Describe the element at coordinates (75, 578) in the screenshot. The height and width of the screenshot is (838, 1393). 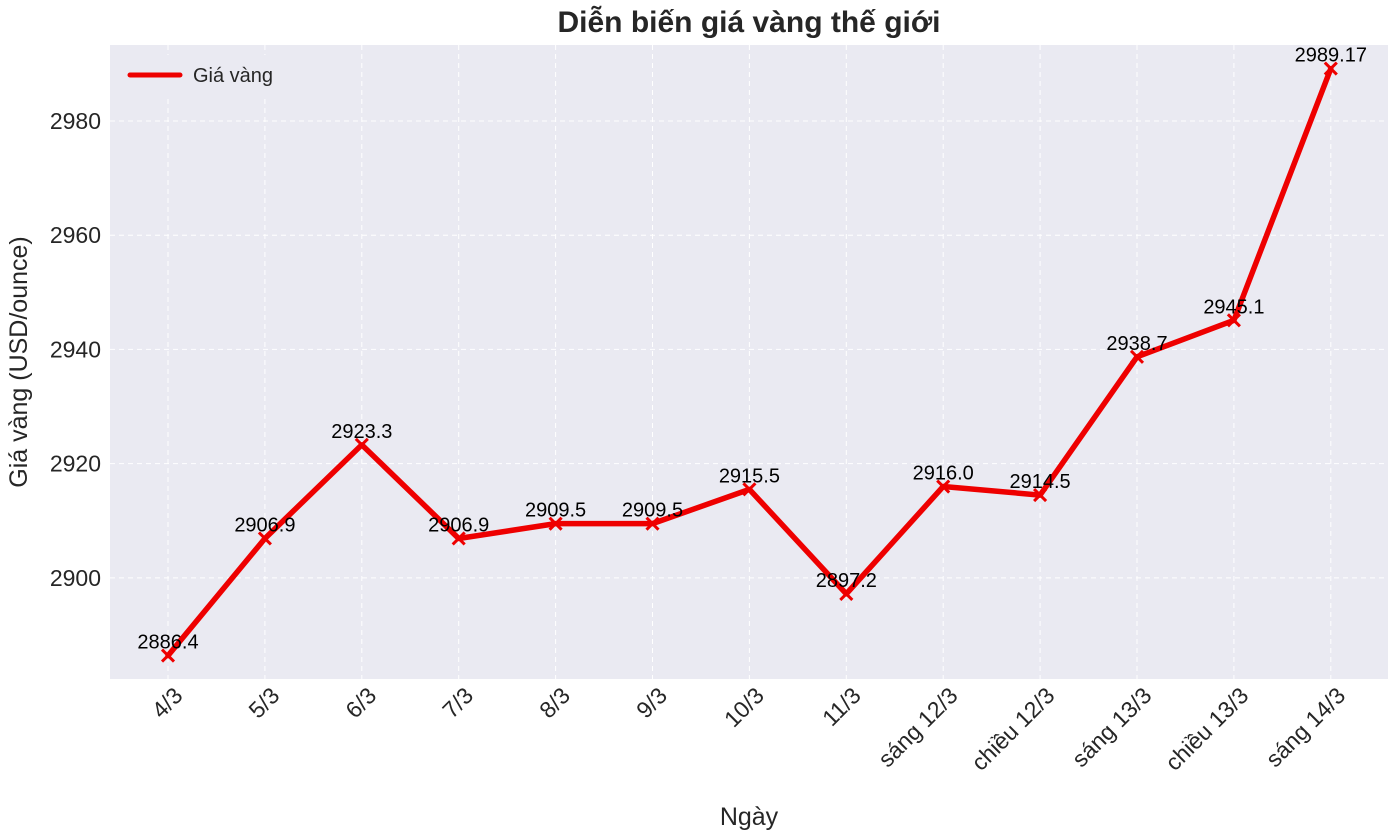
I see `y-tick-label: 2900` at that location.